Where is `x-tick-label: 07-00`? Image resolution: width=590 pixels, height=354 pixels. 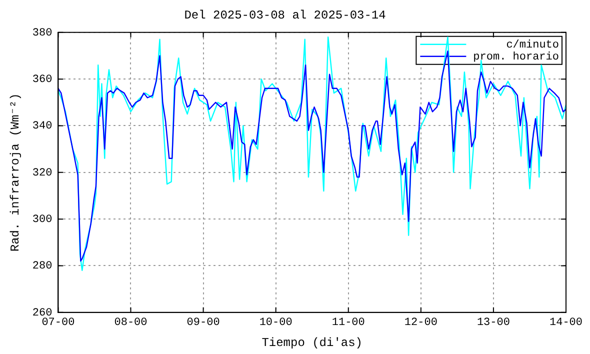 x-tick-label: 07-00 is located at coordinates (58, 322).